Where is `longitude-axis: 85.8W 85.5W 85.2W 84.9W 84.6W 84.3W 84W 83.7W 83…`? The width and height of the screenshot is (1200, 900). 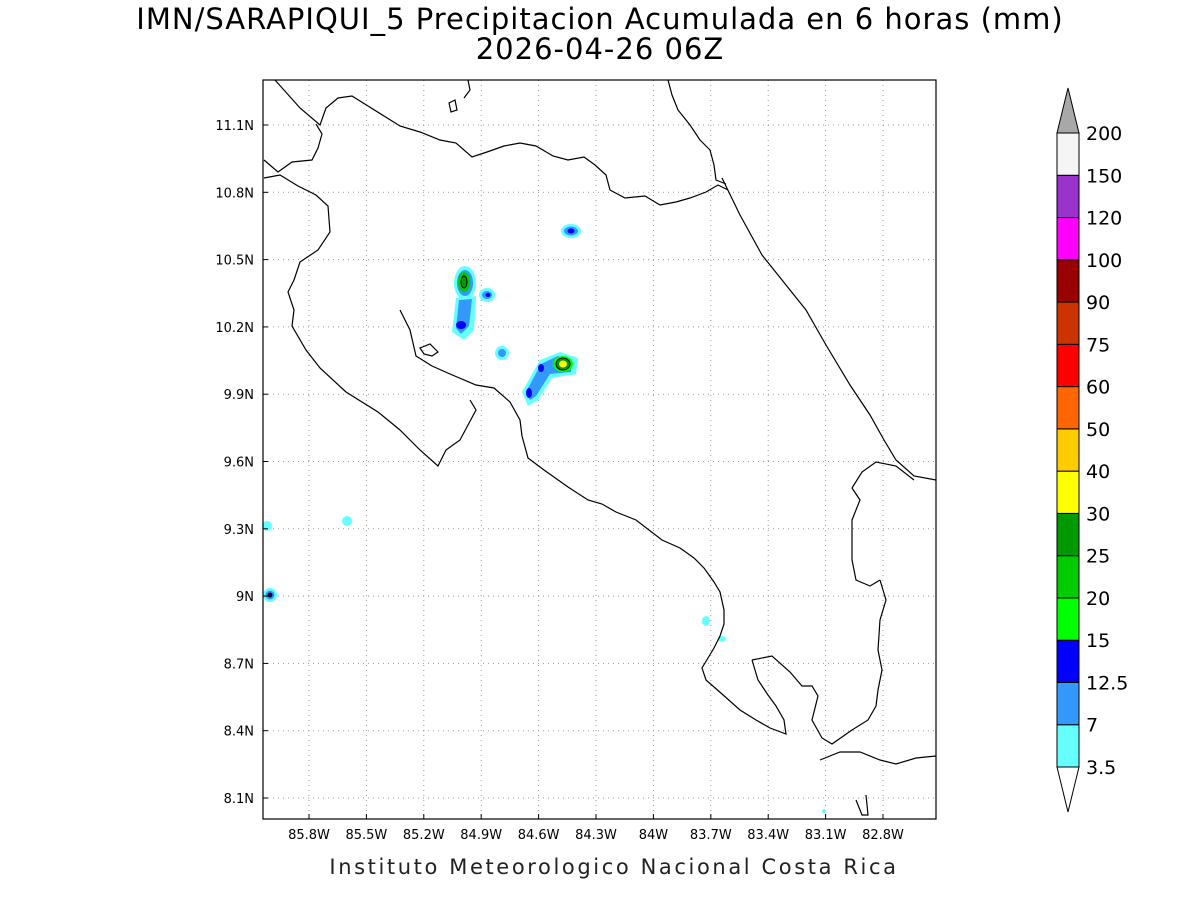 longitude-axis: 85.8W 85.5W 85.2W 84.9W 84.6W 84.3W 84W 83.7W 83… is located at coordinates (596, 828).